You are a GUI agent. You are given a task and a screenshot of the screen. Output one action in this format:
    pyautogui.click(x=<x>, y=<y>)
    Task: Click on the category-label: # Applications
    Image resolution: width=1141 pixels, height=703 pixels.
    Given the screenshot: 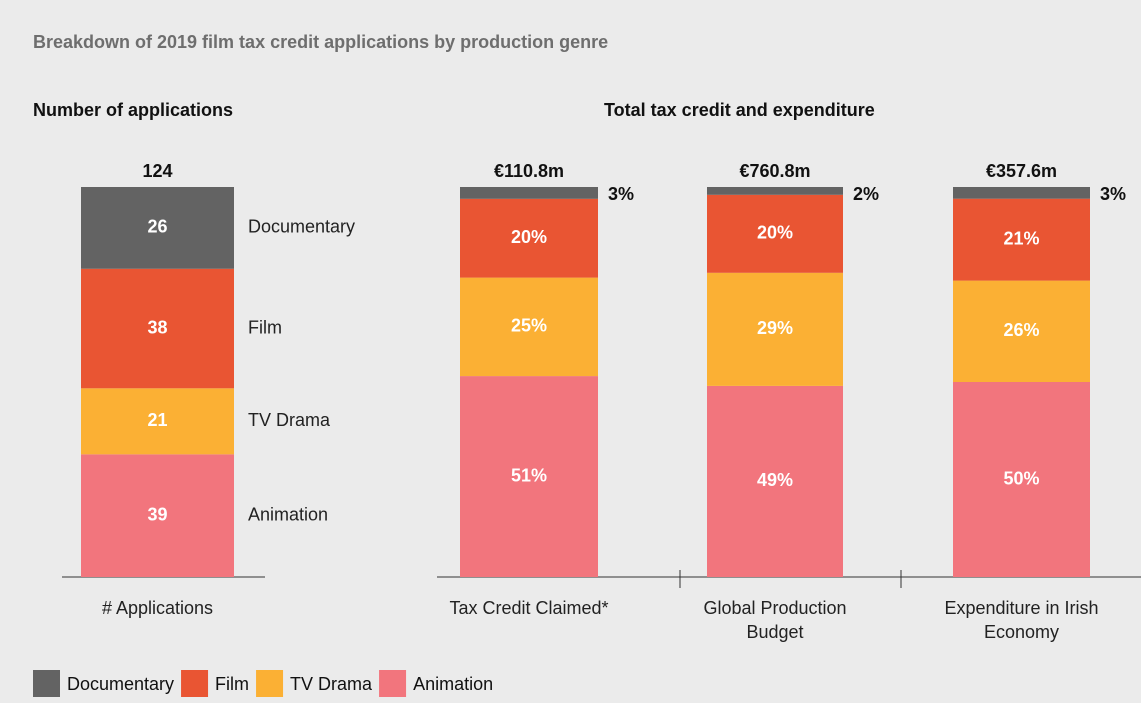 What is the action you would take?
    pyautogui.click(x=157, y=608)
    